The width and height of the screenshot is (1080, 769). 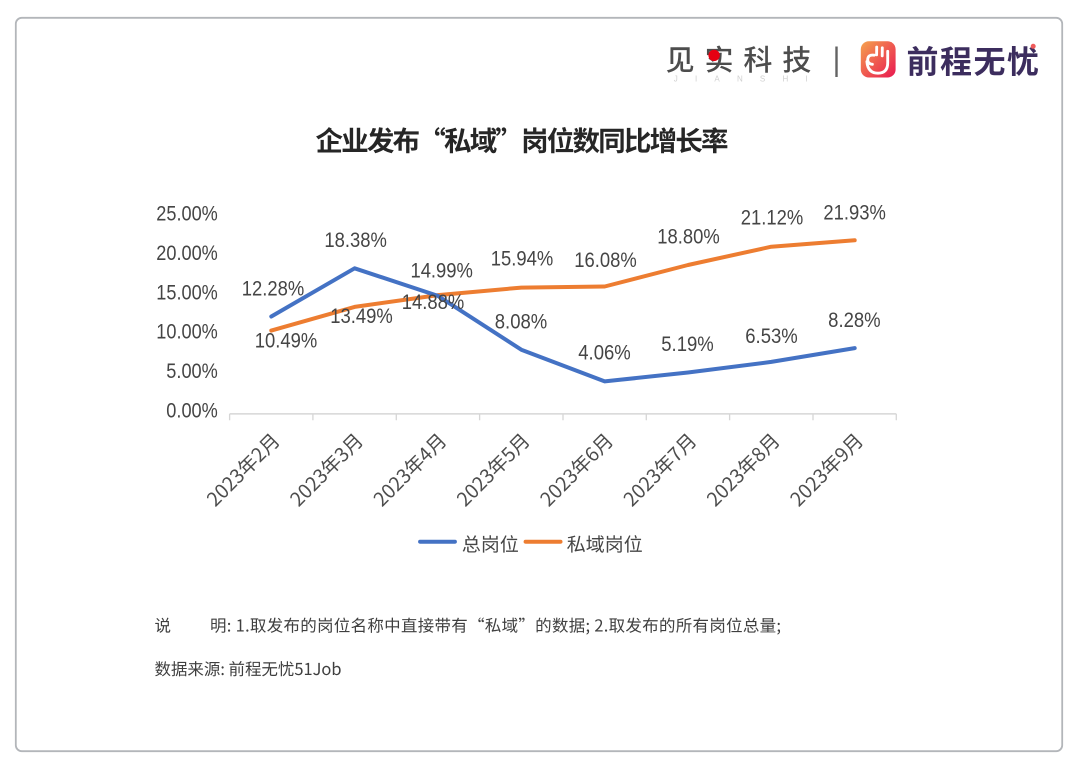 What do you see at coordinates (286, 340) in the screenshot?
I see `svg-text: 10.49%` at bounding box center [286, 340].